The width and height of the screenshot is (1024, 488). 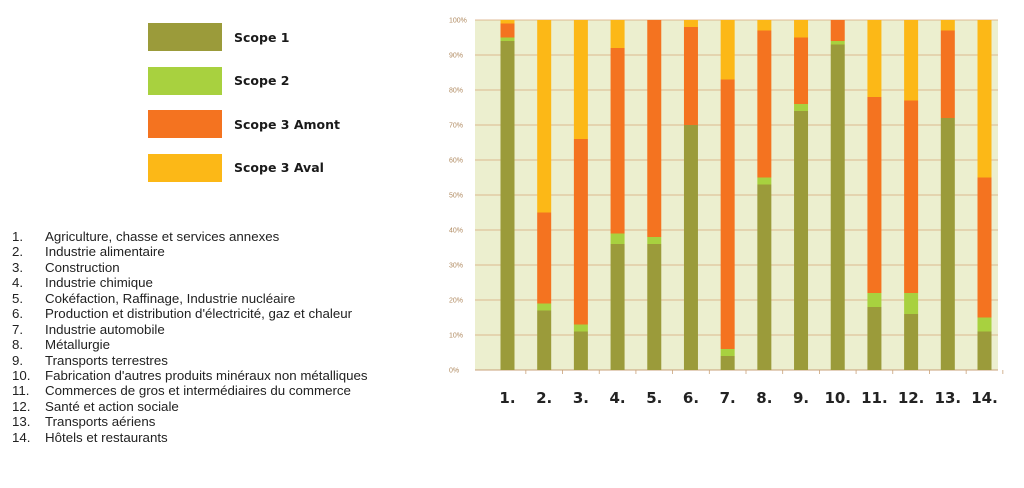 I want to click on sector-list-item: 2. Industrie alimentaire, so click(x=190, y=251).